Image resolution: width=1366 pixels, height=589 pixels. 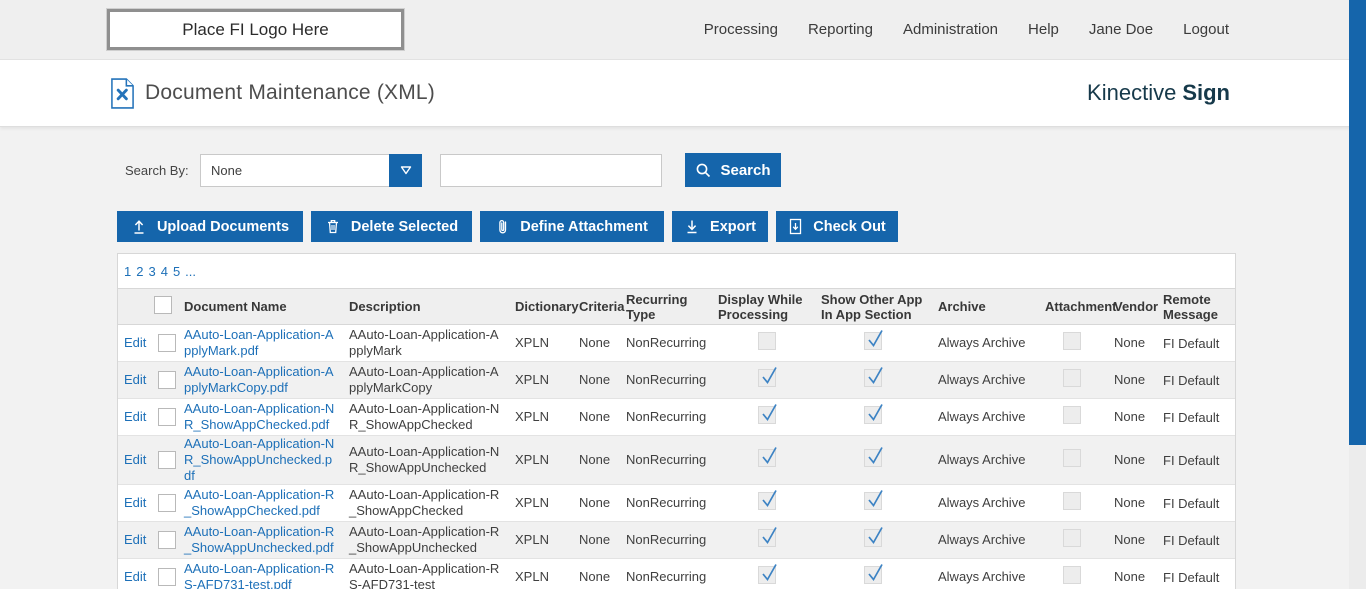 I want to click on header-description: Description, so click(x=385, y=306).